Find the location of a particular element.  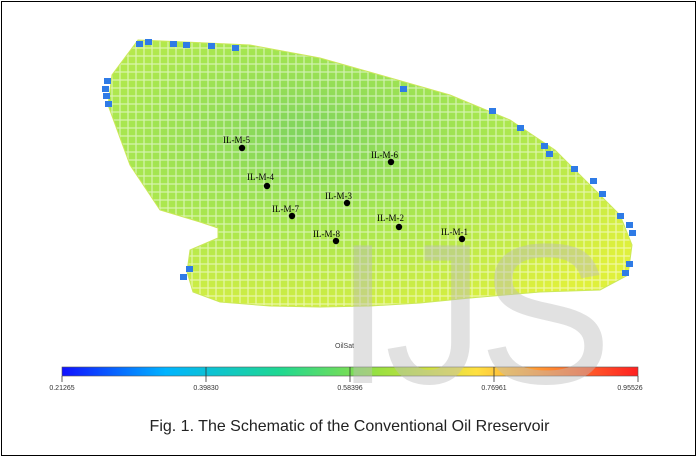

colorbar-tick-label: 0.39830 is located at coordinates (205, 388).